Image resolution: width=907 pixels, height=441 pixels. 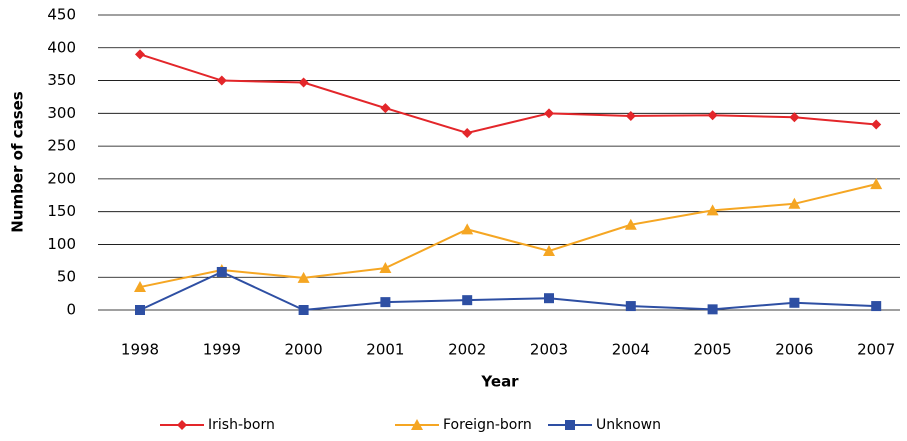 I want to click on x-tick-label: 2007, so click(x=876, y=350).